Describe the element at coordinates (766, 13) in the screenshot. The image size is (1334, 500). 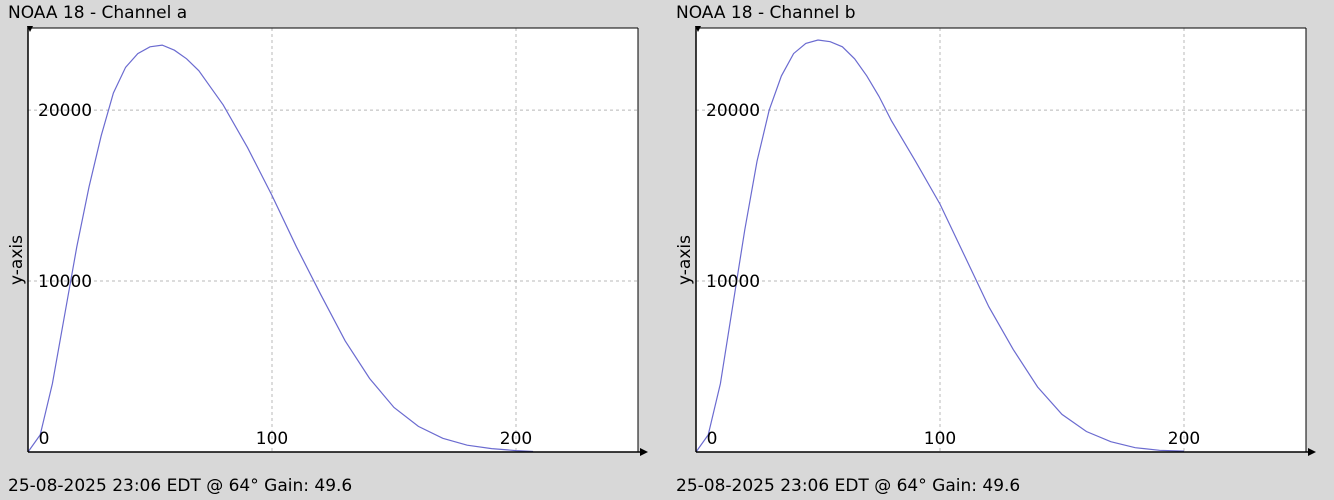
I see `chart-title: NOAA 18 - Channel b` at that location.